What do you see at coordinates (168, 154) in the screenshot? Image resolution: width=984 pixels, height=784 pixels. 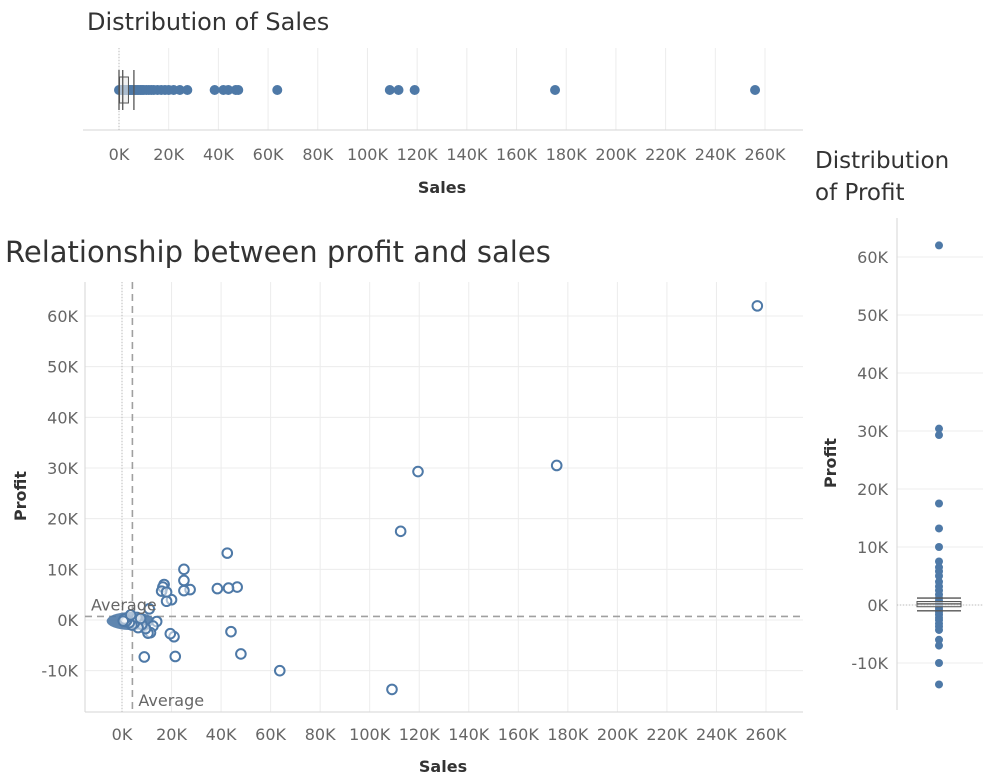 I see `sales-dist-x-tick-label: 20K` at bounding box center [168, 154].